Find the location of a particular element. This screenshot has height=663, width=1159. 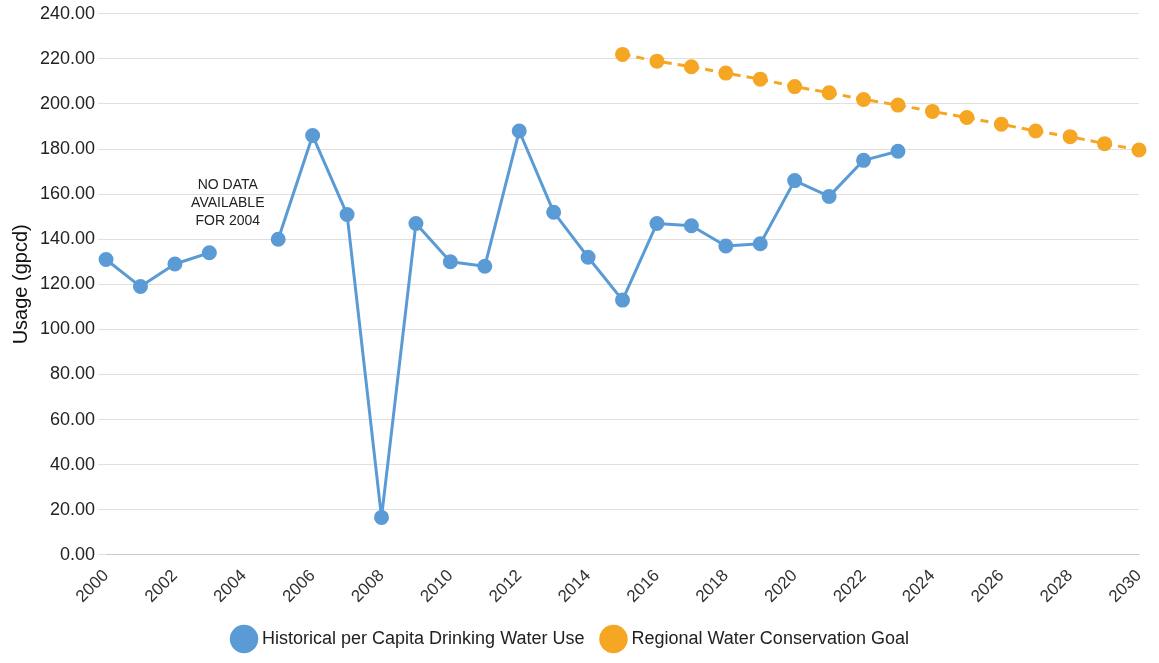

y-tick-label: 240.00 is located at coordinates (67, 12).